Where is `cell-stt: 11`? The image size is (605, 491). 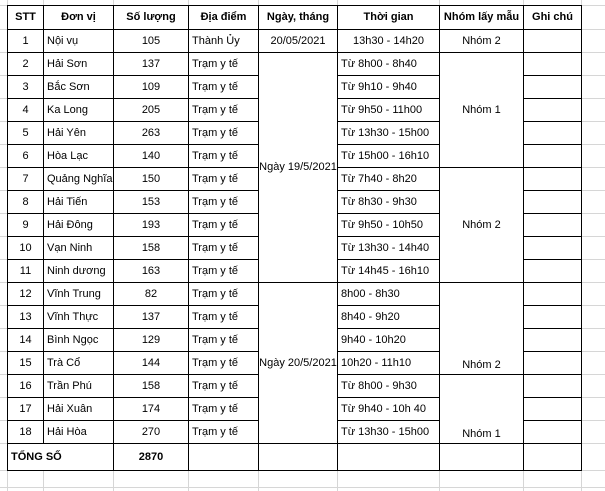
cell-stt: 11 is located at coordinates (26, 271).